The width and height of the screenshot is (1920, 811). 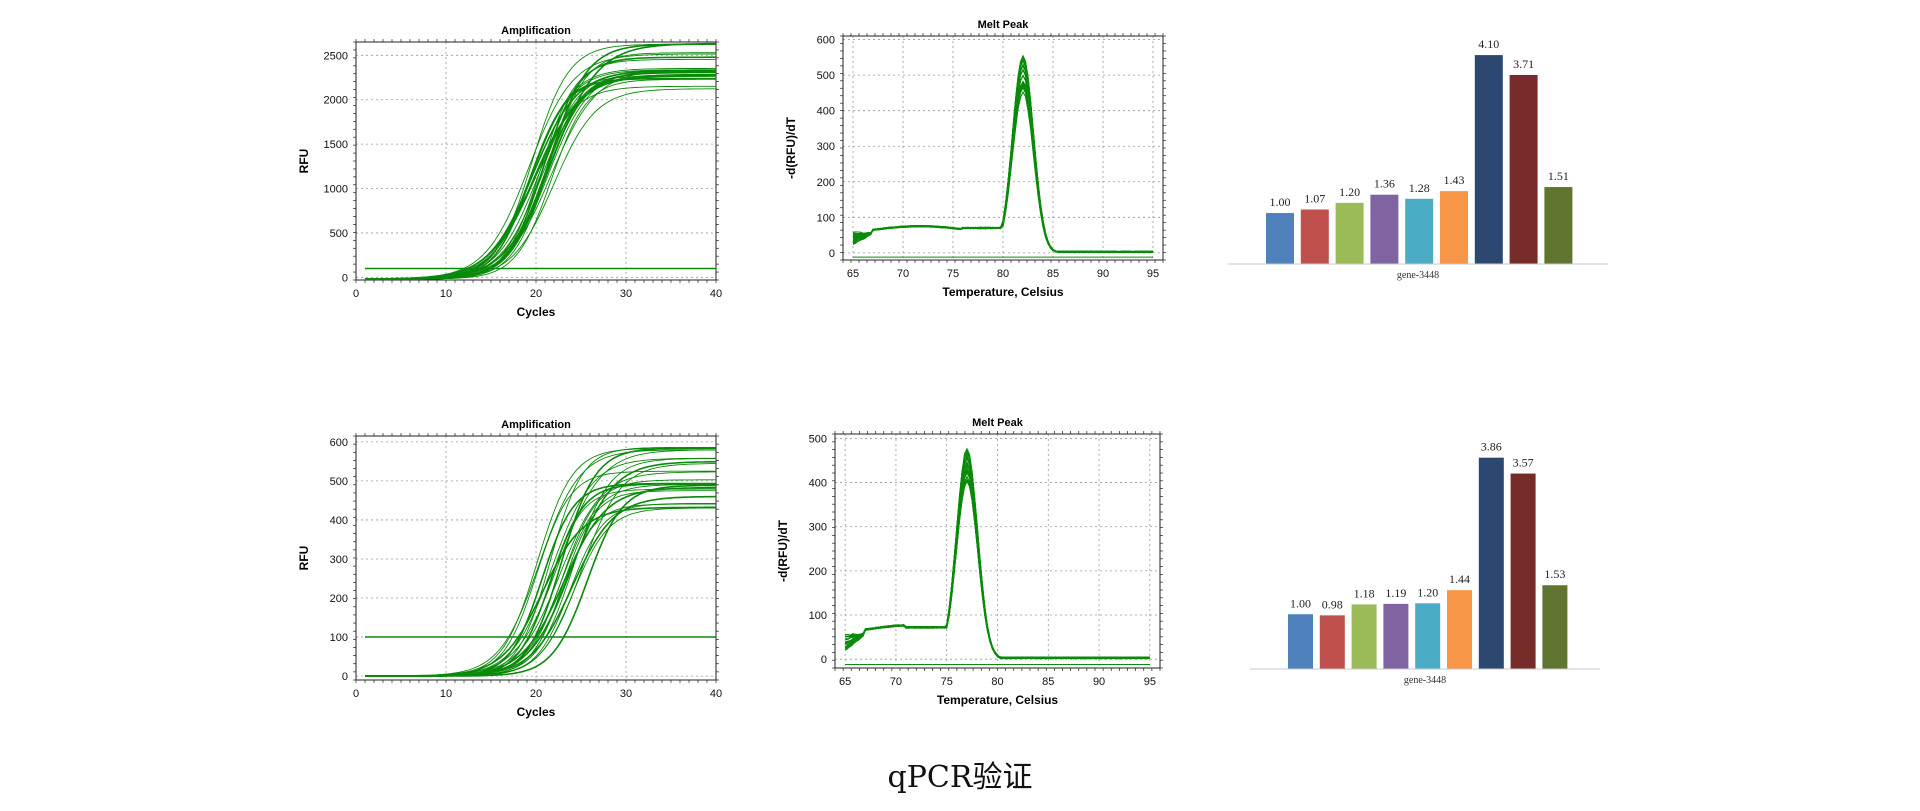 What do you see at coordinates (998, 423) in the screenshot?
I see `melt-bottom-title: Melt Peak` at bounding box center [998, 423].